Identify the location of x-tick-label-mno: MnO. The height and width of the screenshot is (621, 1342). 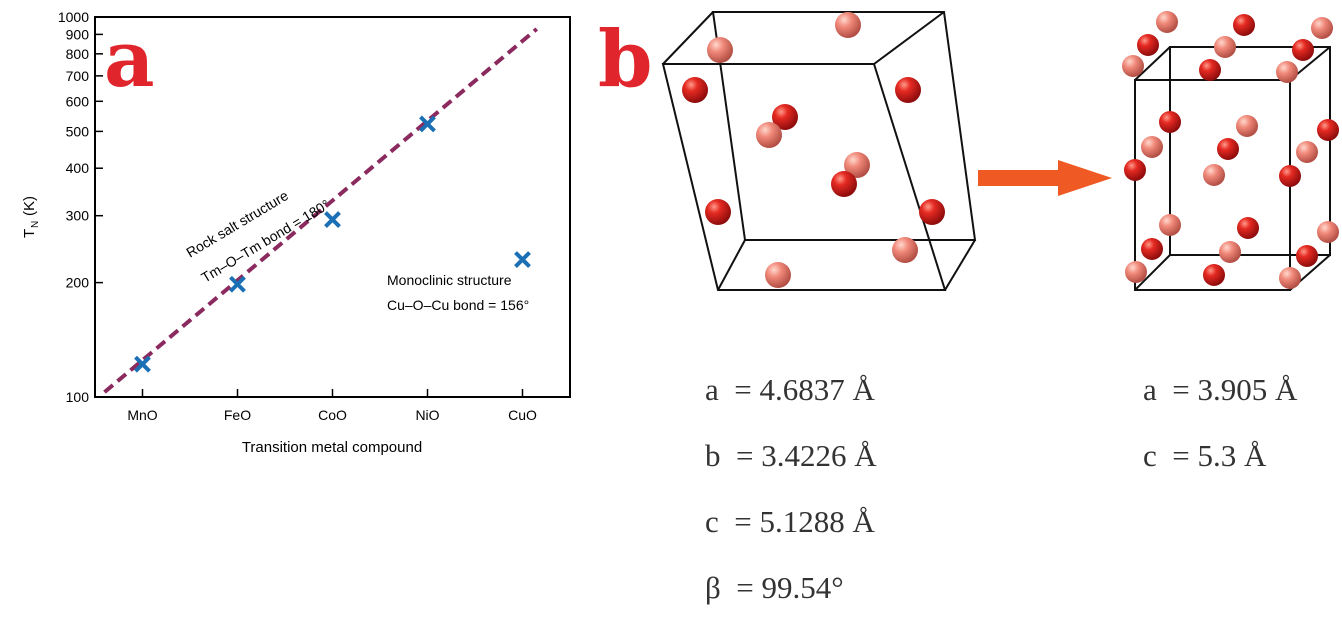
(142, 415).